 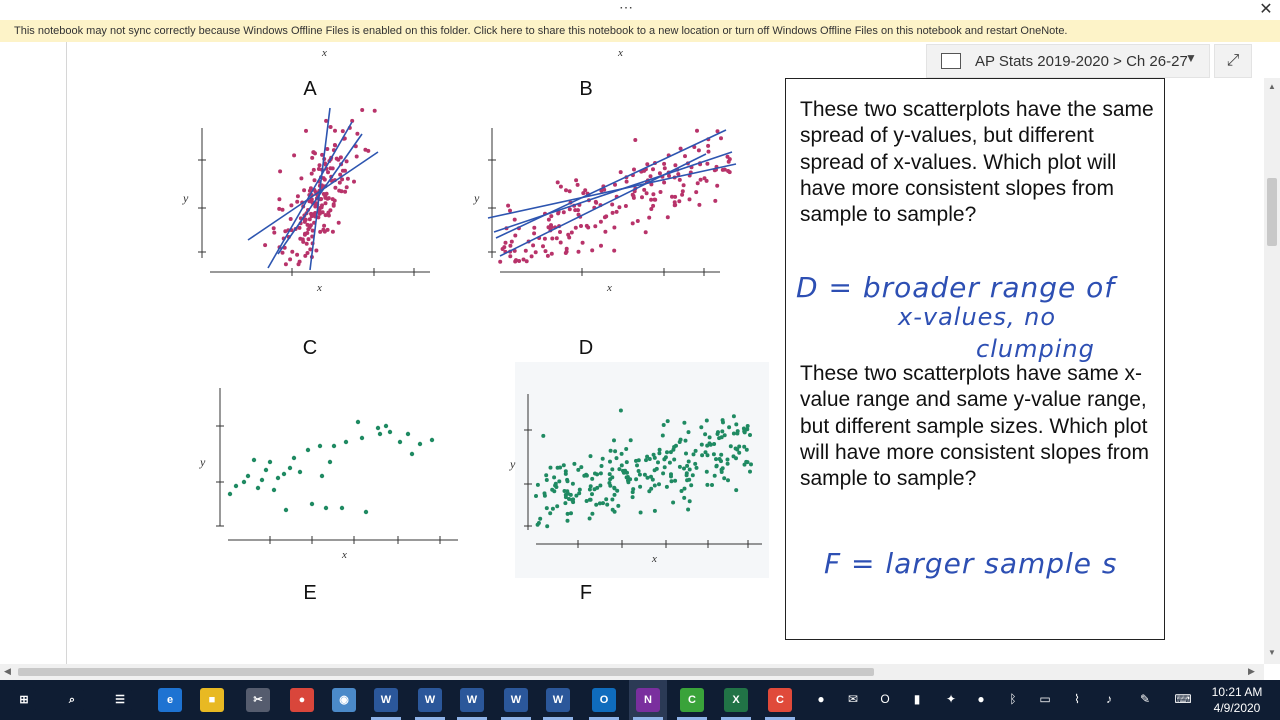 I want to click on more-options-icon: ⋯, so click(x=626, y=7).